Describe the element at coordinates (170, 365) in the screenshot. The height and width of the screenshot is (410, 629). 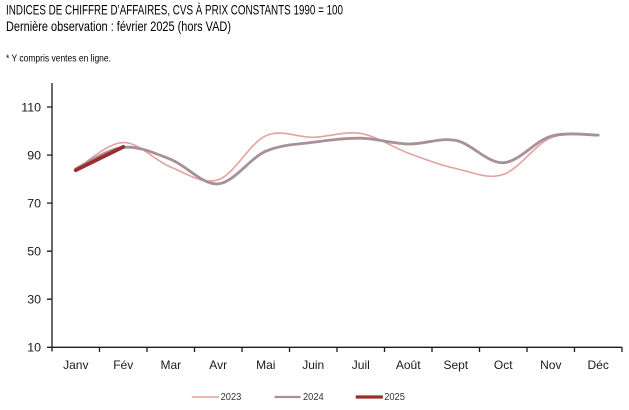
I see `svg-text: Mar` at that location.